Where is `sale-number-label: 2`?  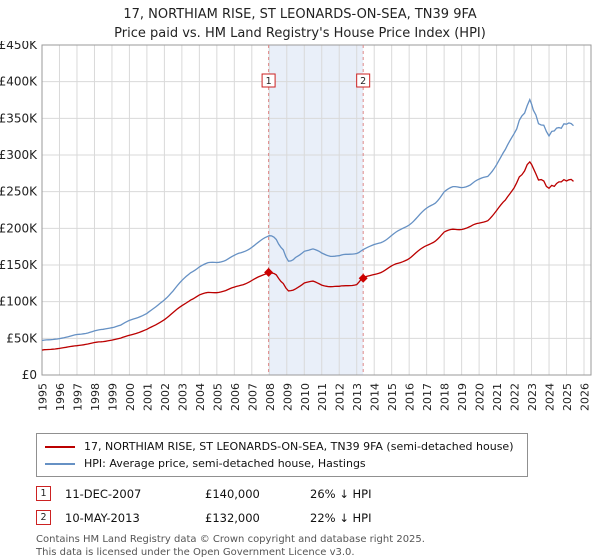 sale-number-label: 2 is located at coordinates (363, 81).